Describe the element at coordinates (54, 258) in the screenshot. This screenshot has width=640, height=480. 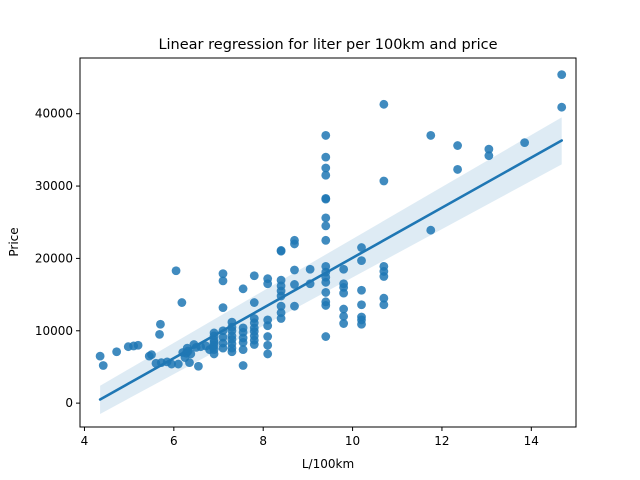
I see `y-tick-label: 20000` at that location.